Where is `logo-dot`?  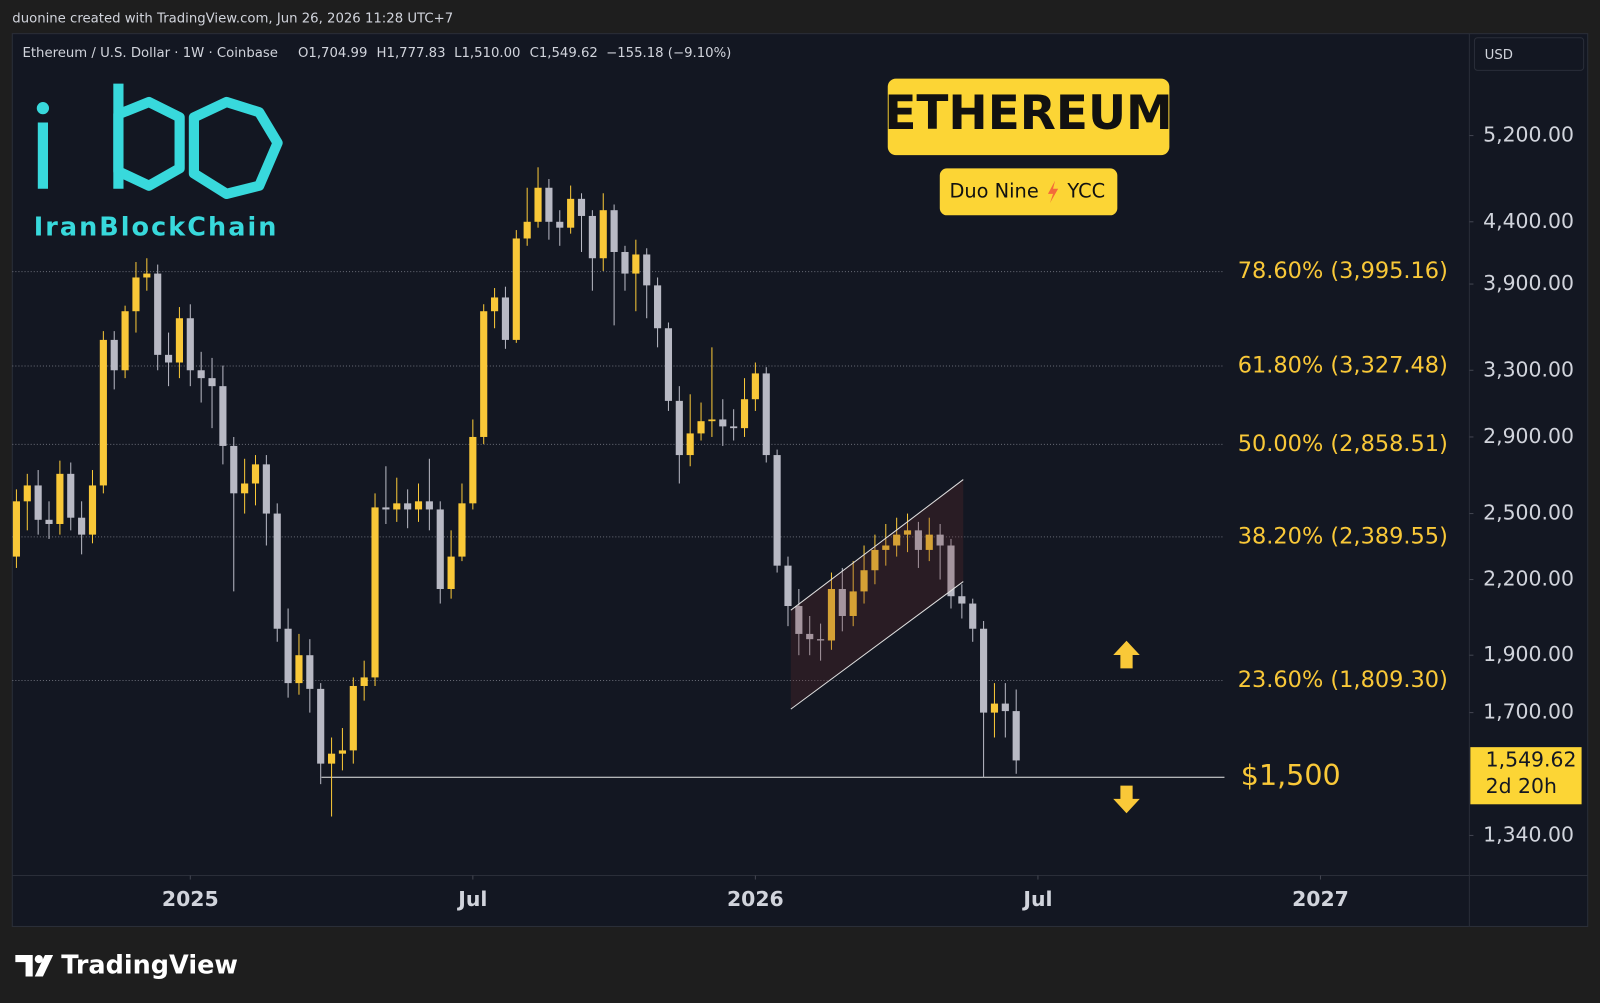 logo-dot is located at coordinates (43, 108).